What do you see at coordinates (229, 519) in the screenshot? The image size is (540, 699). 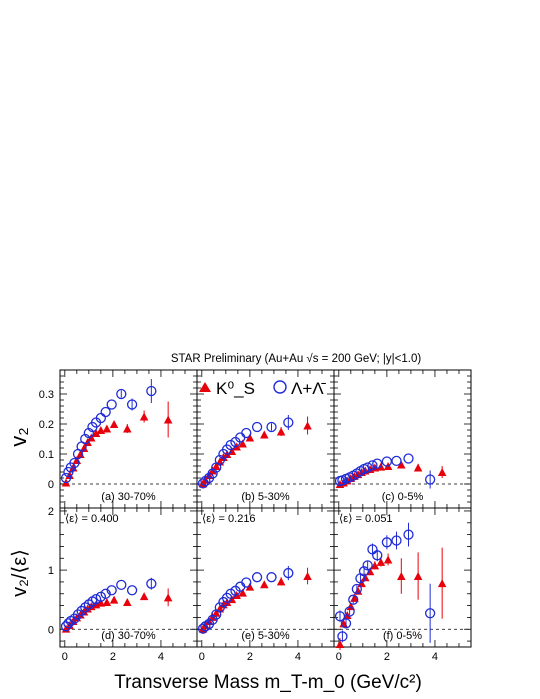 I see `eccentricity-label: ⟨ε⟩ = 0.216` at bounding box center [229, 519].